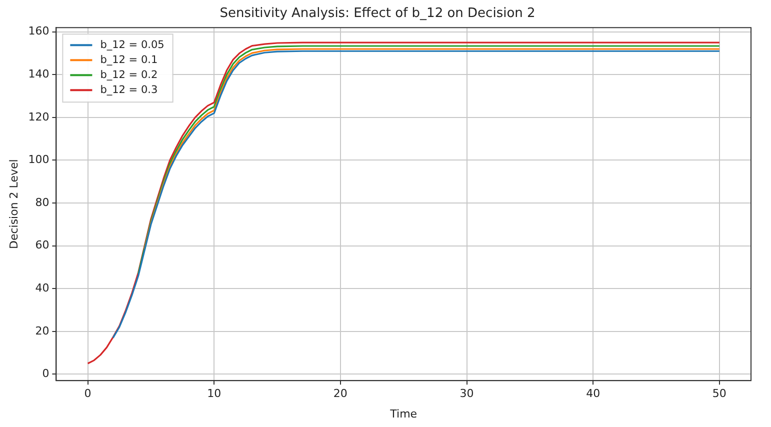 The image size is (771, 427). What do you see at coordinates (88, 393) in the screenshot?
I see `x-tick-label: 0` at bounding box center [88, 393].